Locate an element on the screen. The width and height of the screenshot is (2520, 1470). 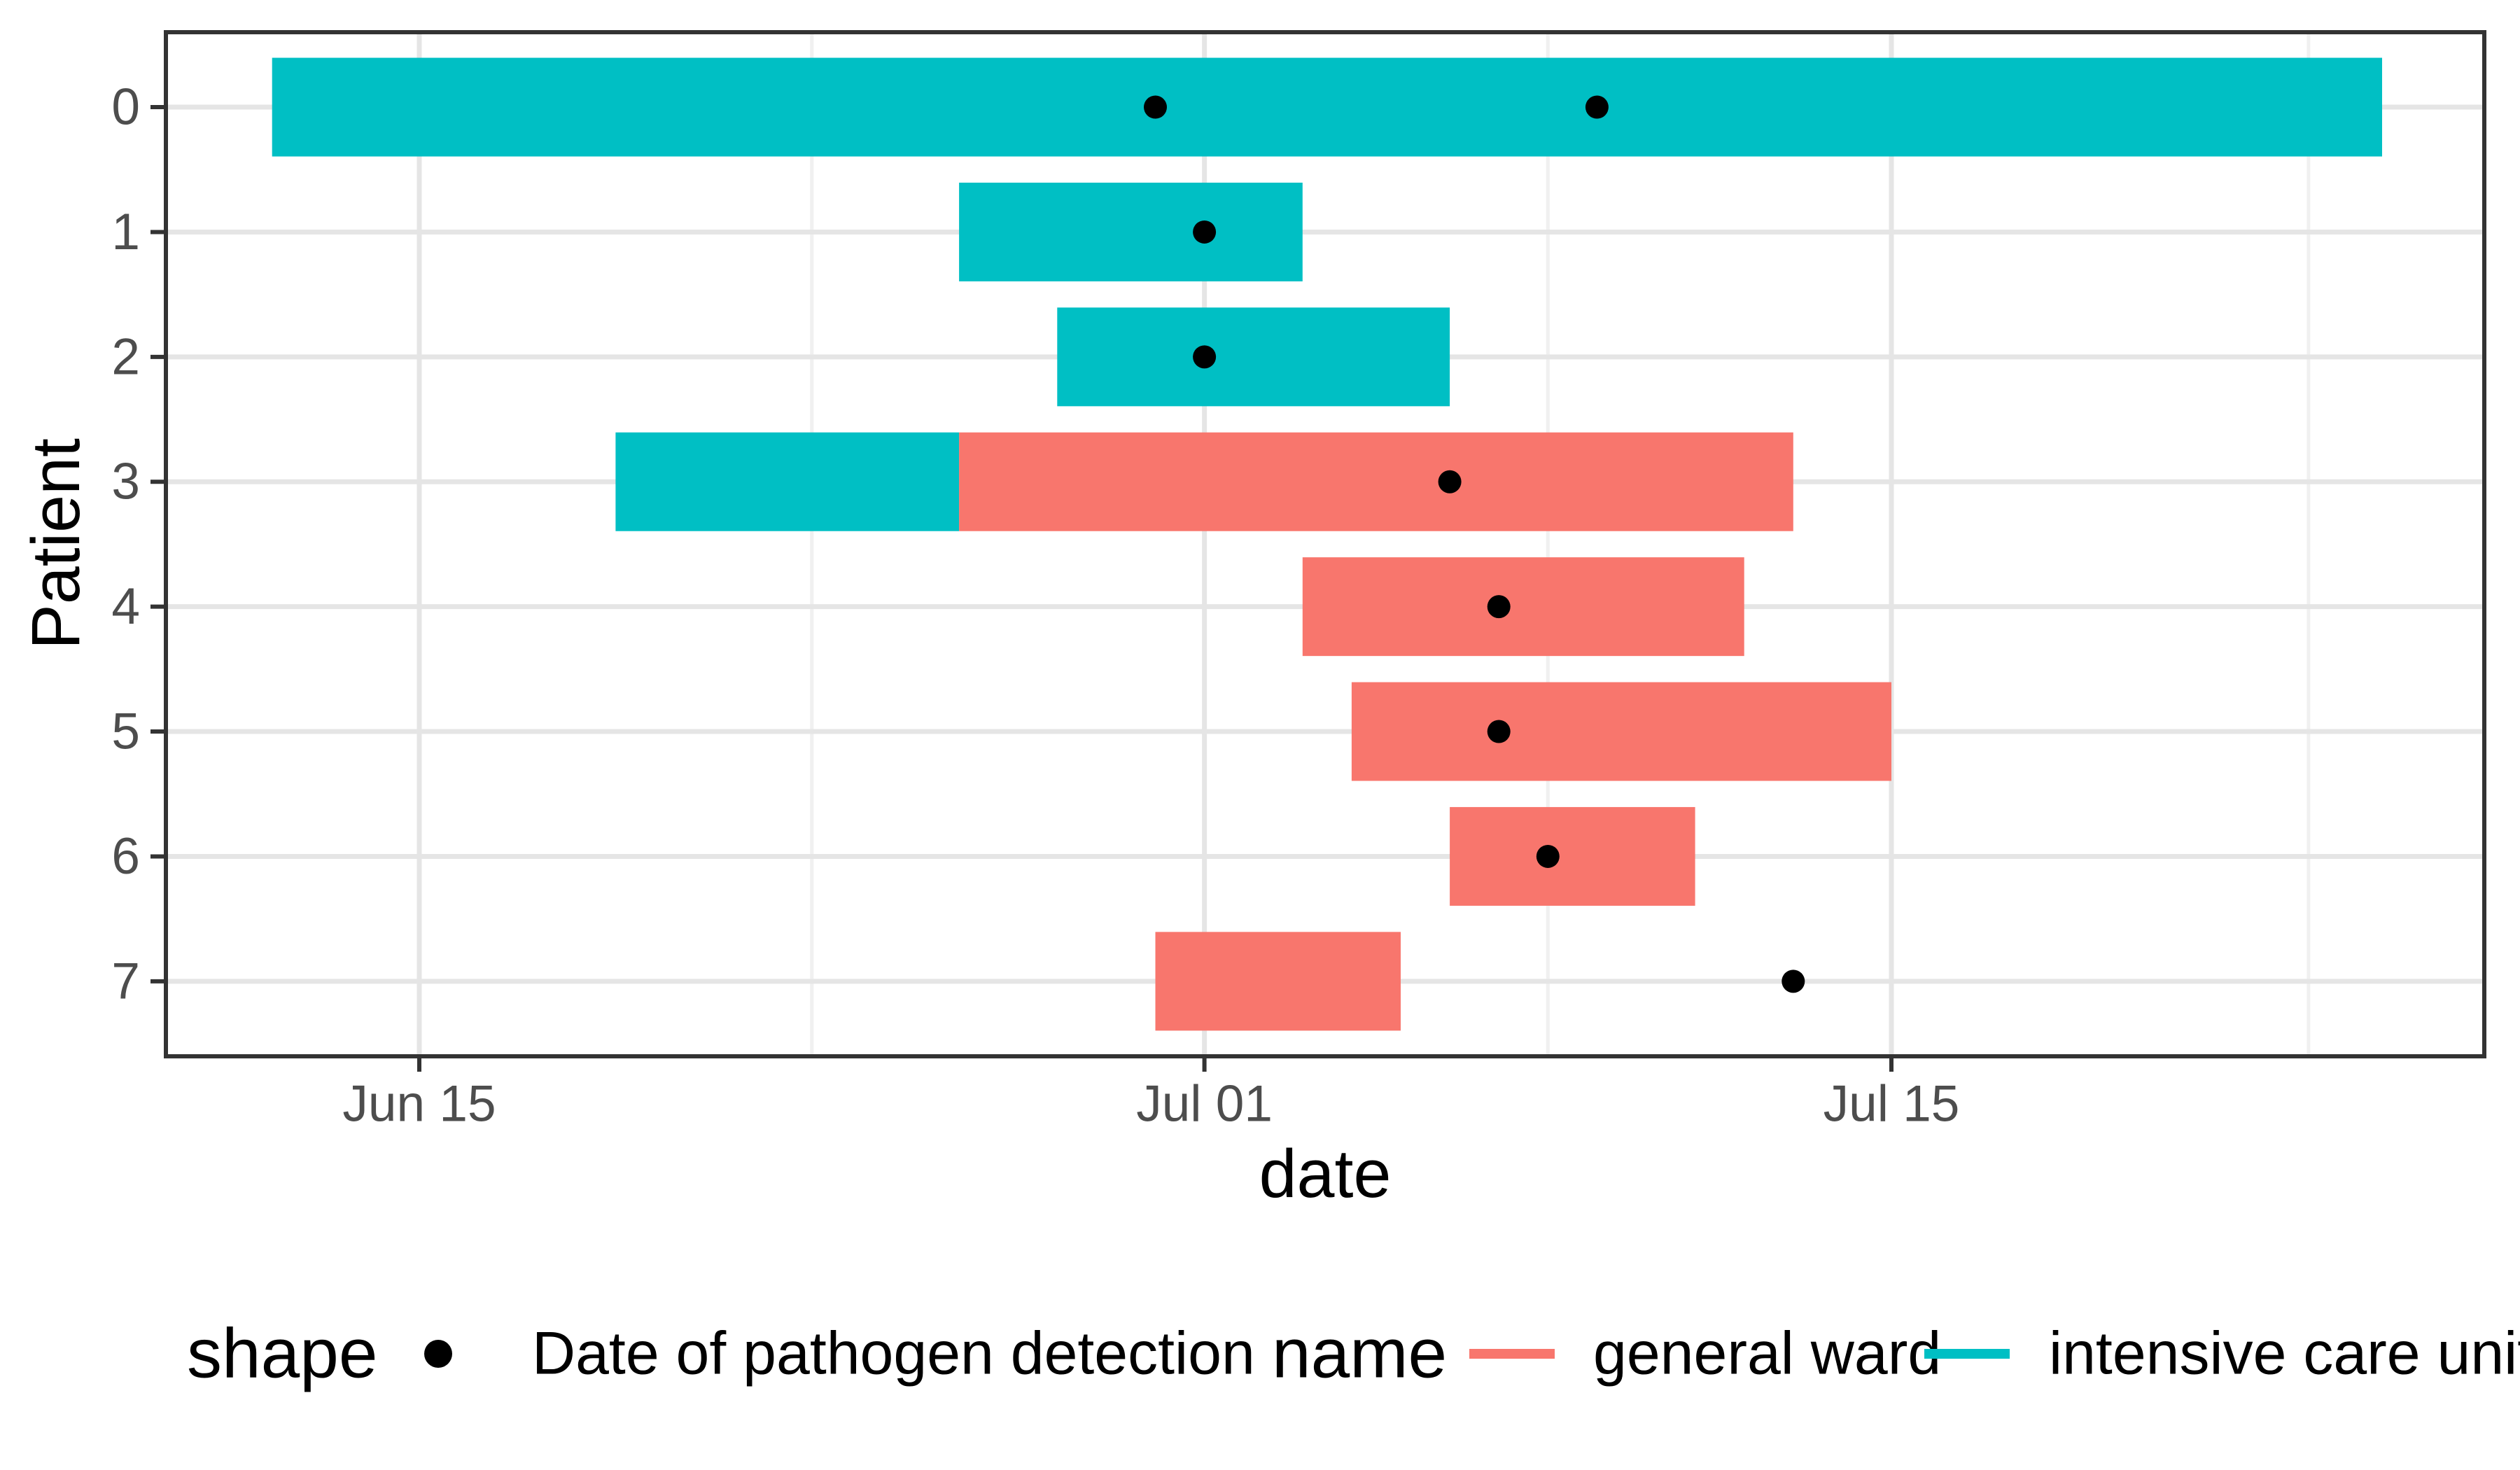
y-tick-label: 2 is located at coordinates (125, 356).